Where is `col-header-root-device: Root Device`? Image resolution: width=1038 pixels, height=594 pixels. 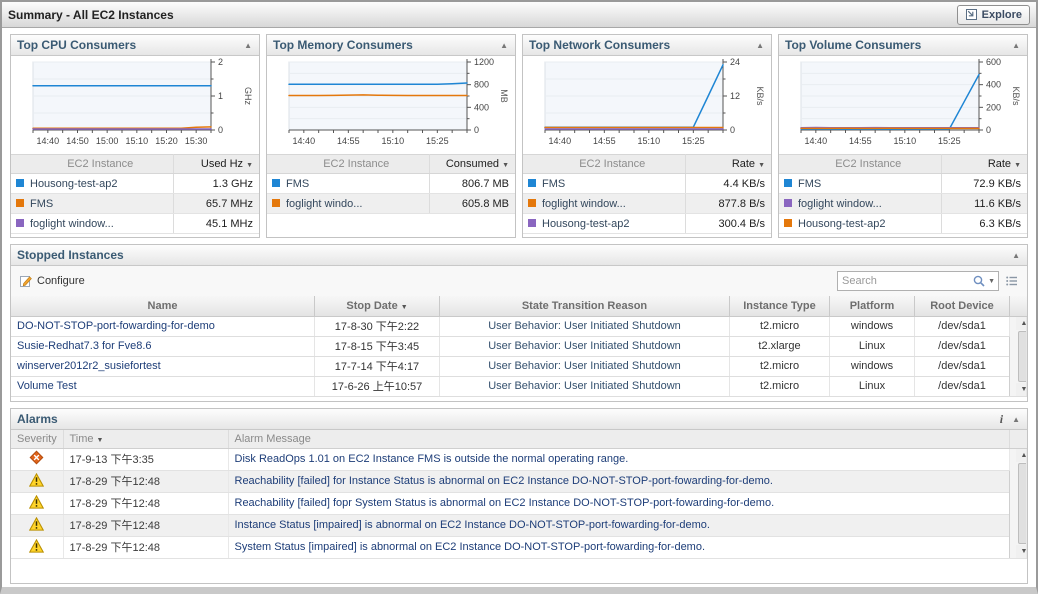 col-header-root-device: Root Device is located at coordinates (962, 306).